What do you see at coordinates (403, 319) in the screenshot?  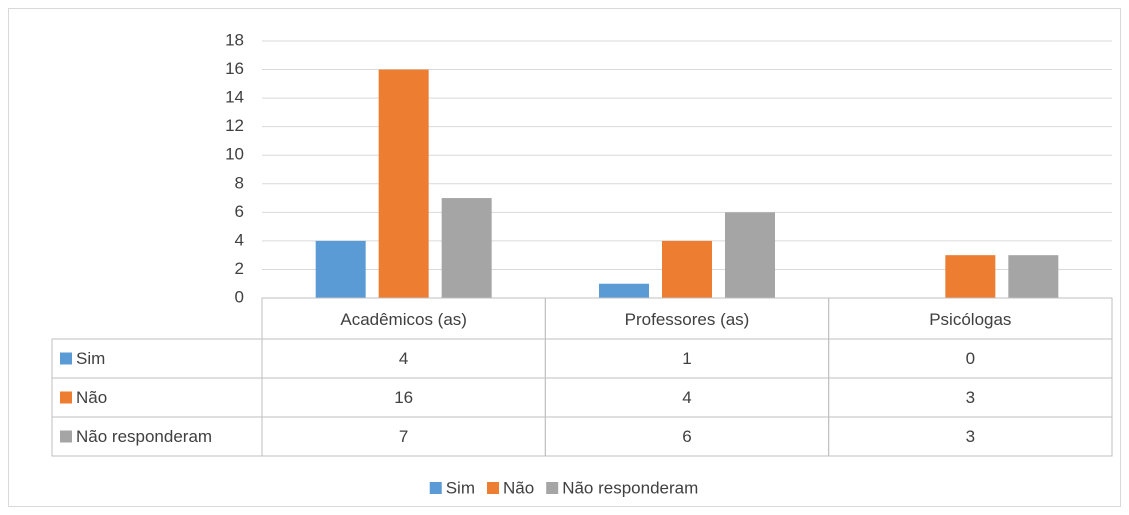 I see `x-tick-label: Acadêmicos (as)` at bounding box center [403, 319].